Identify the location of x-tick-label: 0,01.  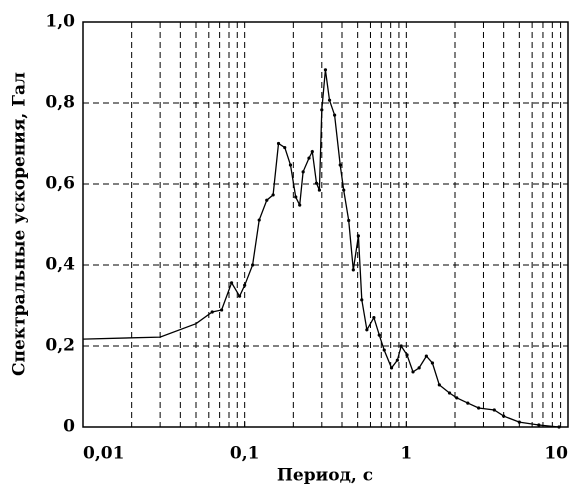
(103, 454).